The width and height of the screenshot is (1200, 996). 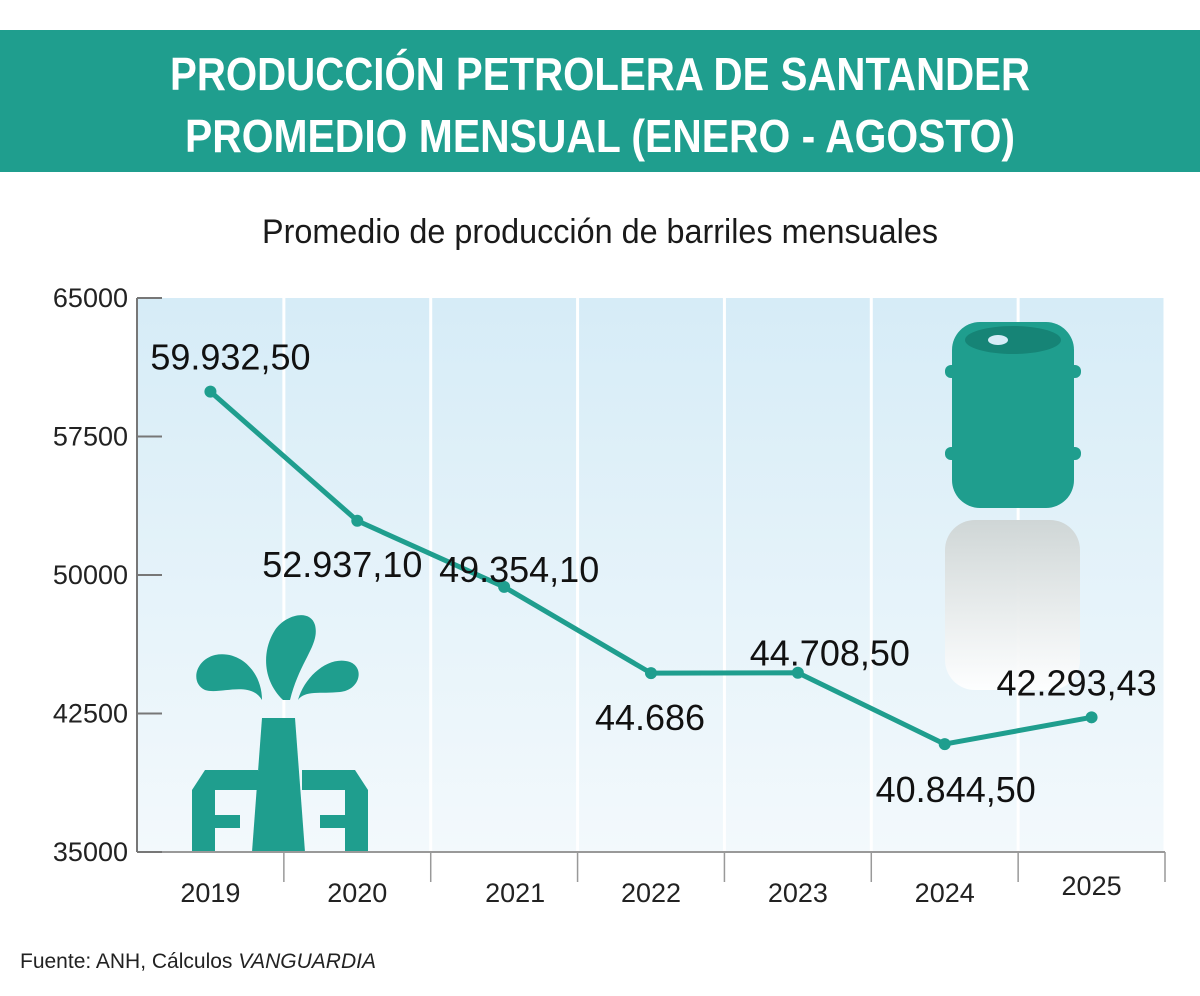 What do you see at coordinates (519, 569) in the screenshot?
I see `data-label: 49.354,10` at bounding box center [519, 569].